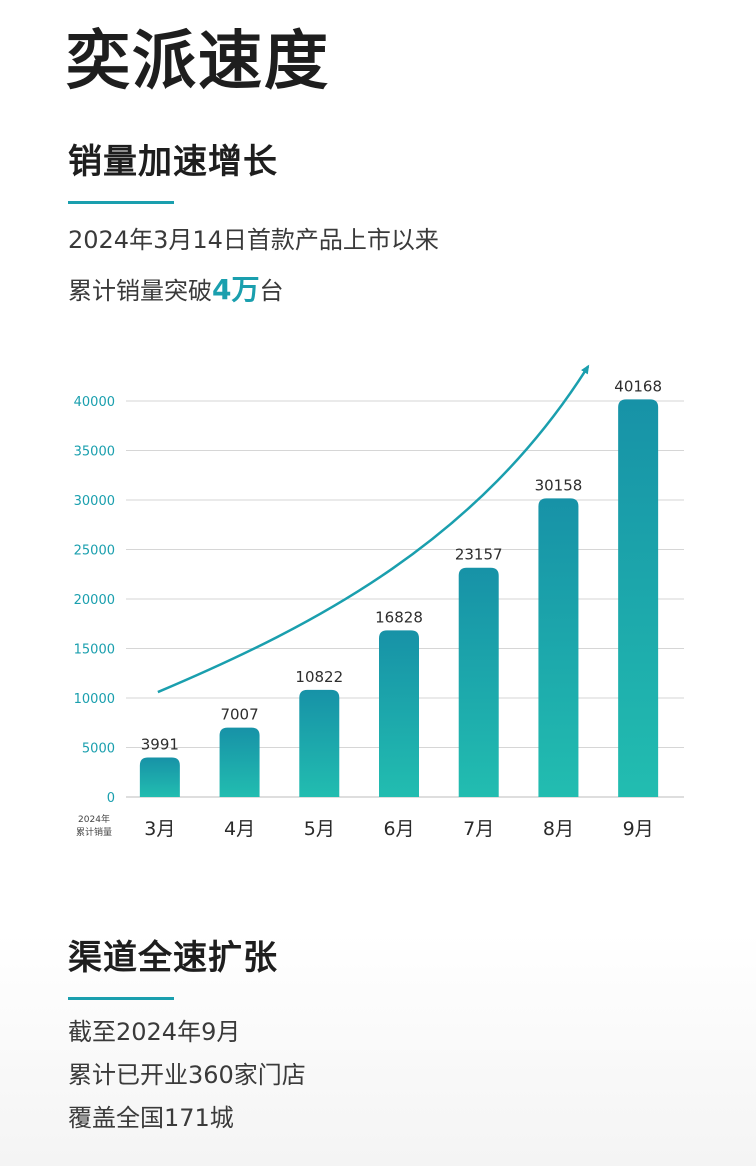 This screenshot has height=1166, width=756. What do you see at coordinates (111, 798) in the screenshot?
I see `y-tick-label: 0` at bounding box center [111, 798].